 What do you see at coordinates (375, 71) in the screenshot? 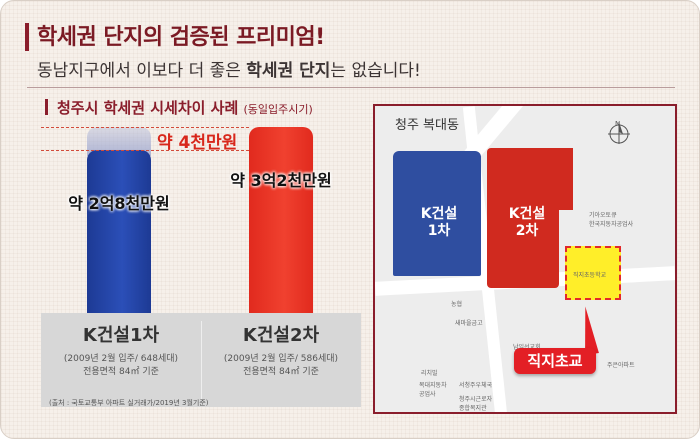
I see `subtitle-suffix: 는 없습니다!` at bounding box center [375, 71].